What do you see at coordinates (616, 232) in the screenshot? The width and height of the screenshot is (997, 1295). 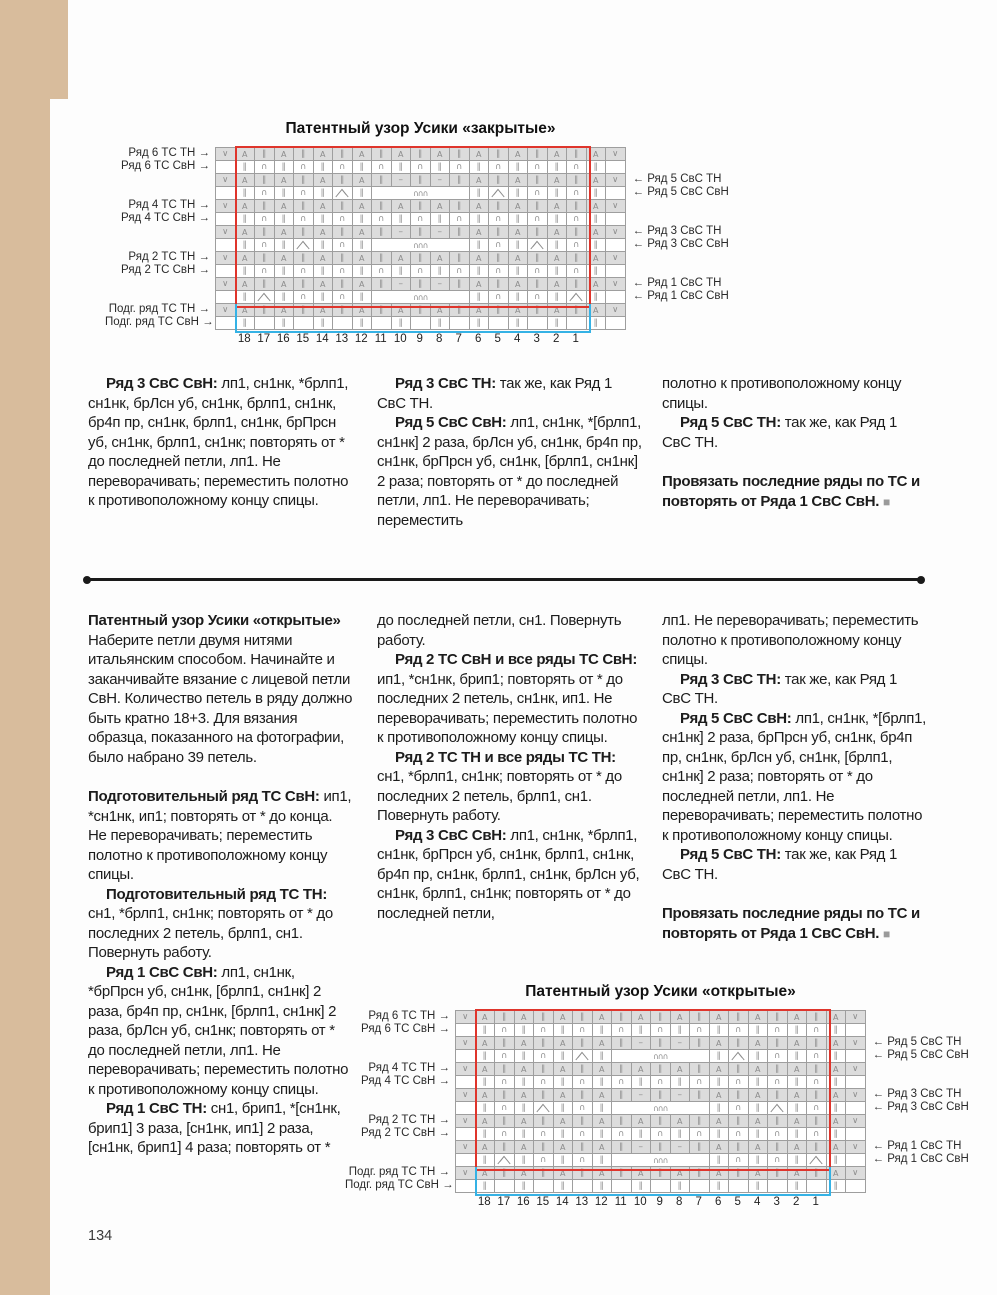 I see `chart-cell: ∨` at bounding box center [616, 232].